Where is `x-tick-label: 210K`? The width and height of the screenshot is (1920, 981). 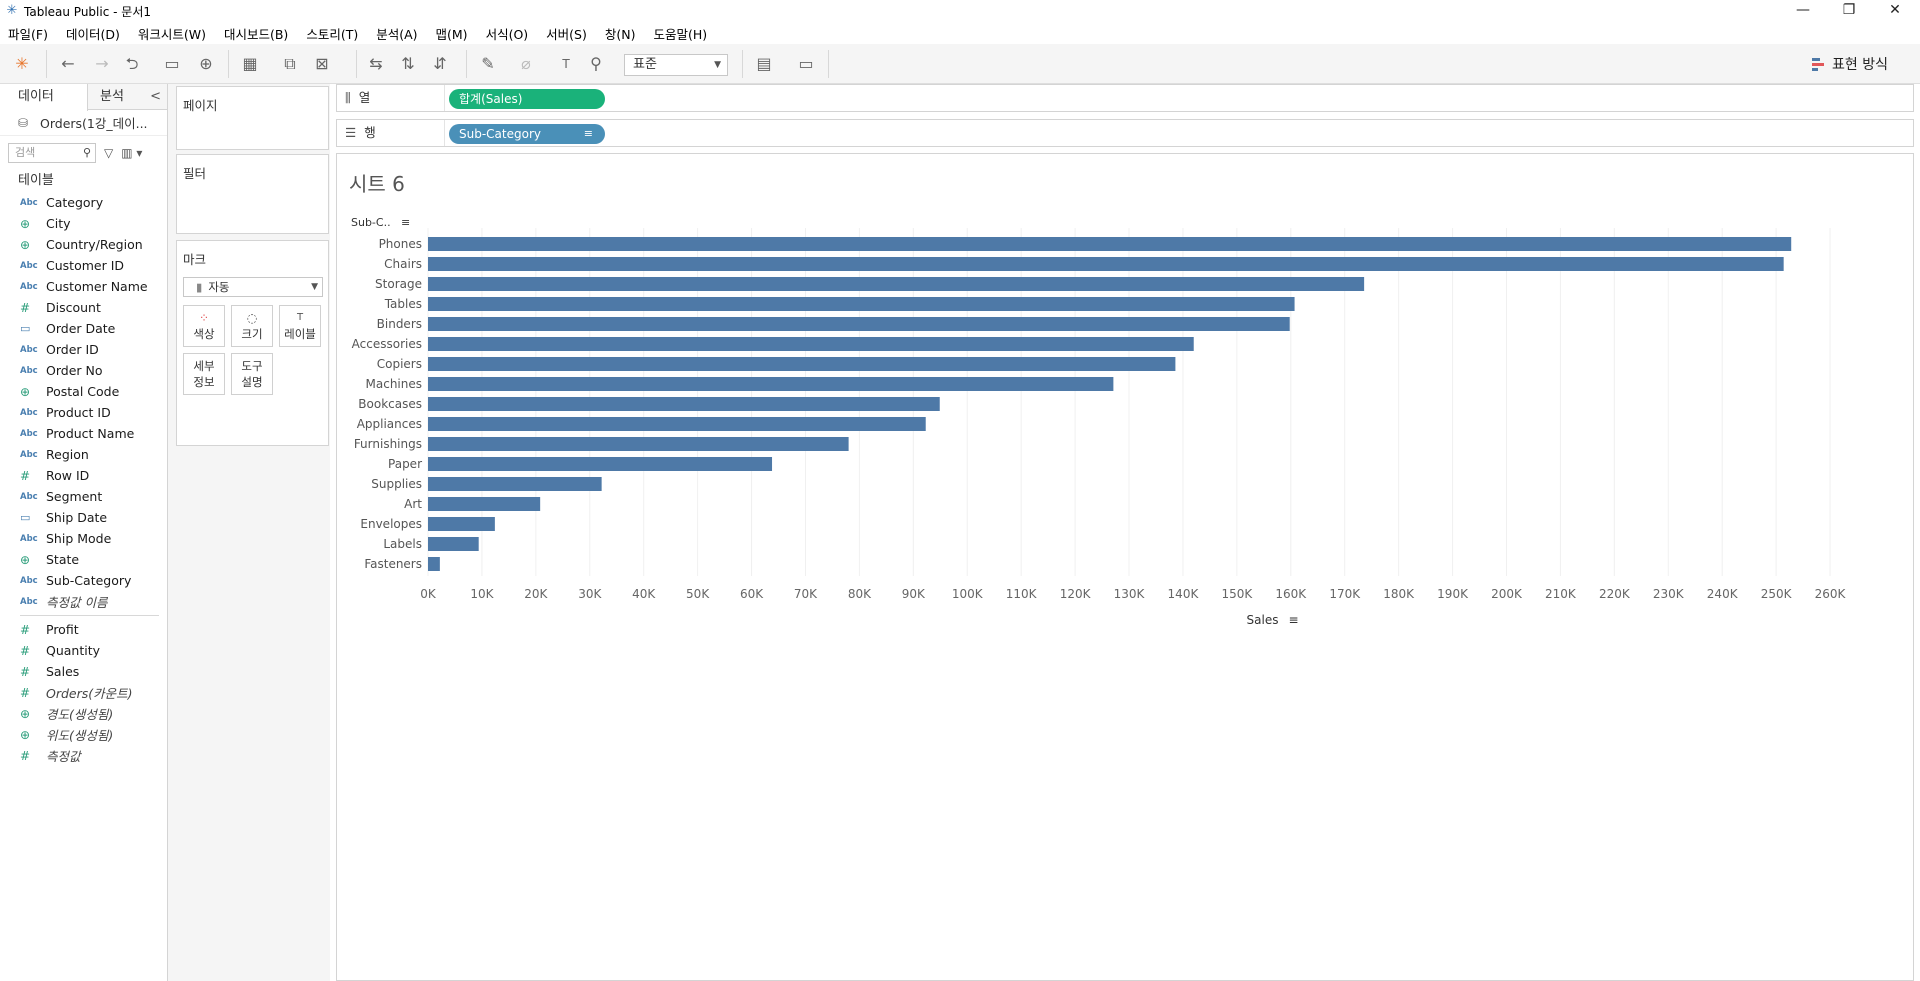
x-tick-label: 210K is located at coordinates (1561, 594).